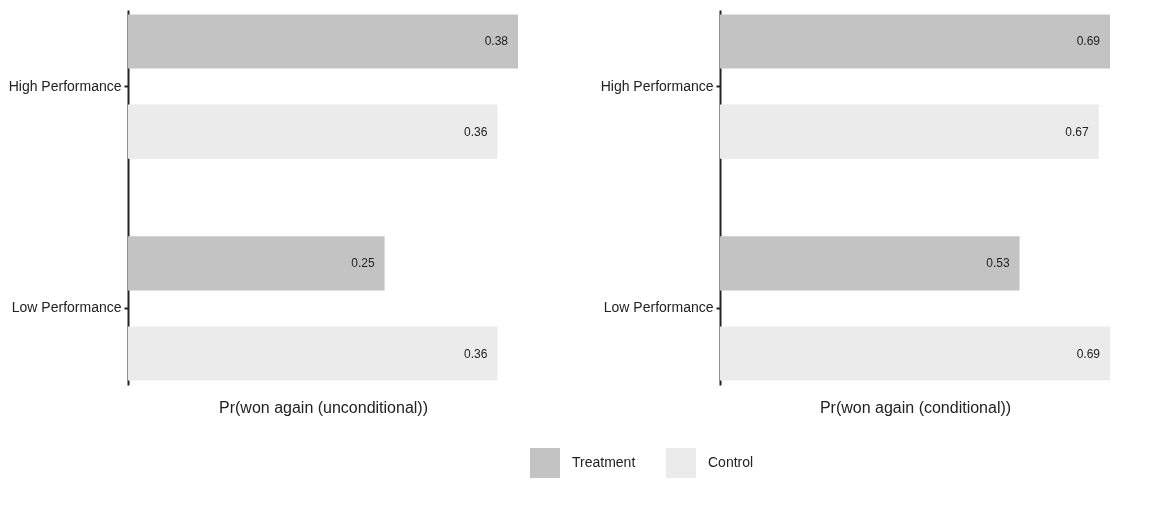 This screenshot has height=506, width=1174. Describe the element at coordinates (604, 462) in the screenshot. I see `legend-label: Treatment` at that location.